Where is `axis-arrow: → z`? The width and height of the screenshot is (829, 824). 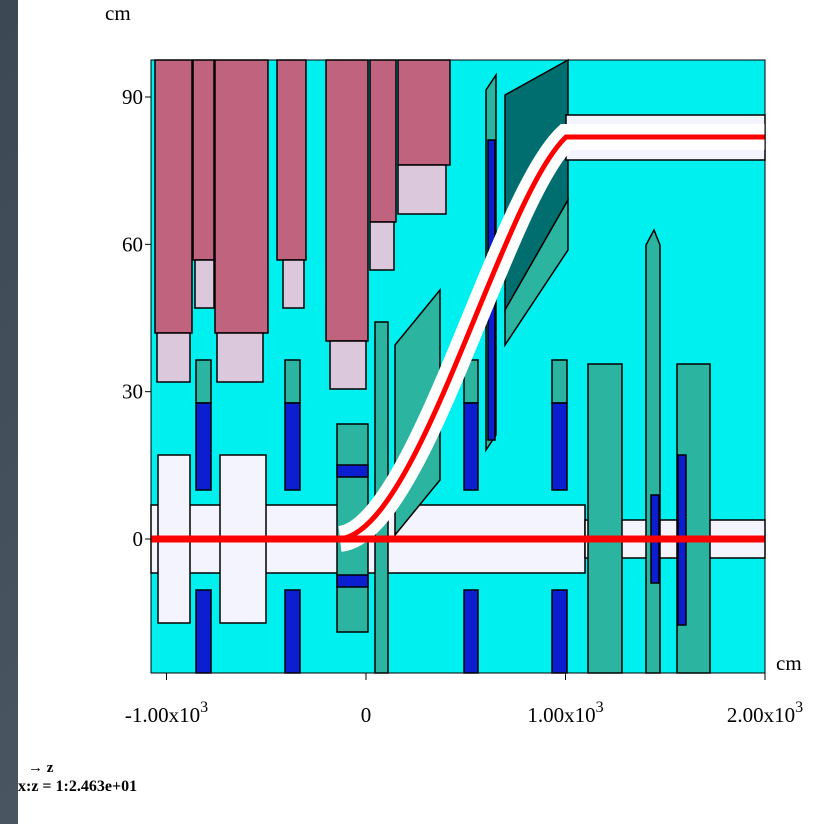
axis-arrow: → z is located at coordinates (41, 768).